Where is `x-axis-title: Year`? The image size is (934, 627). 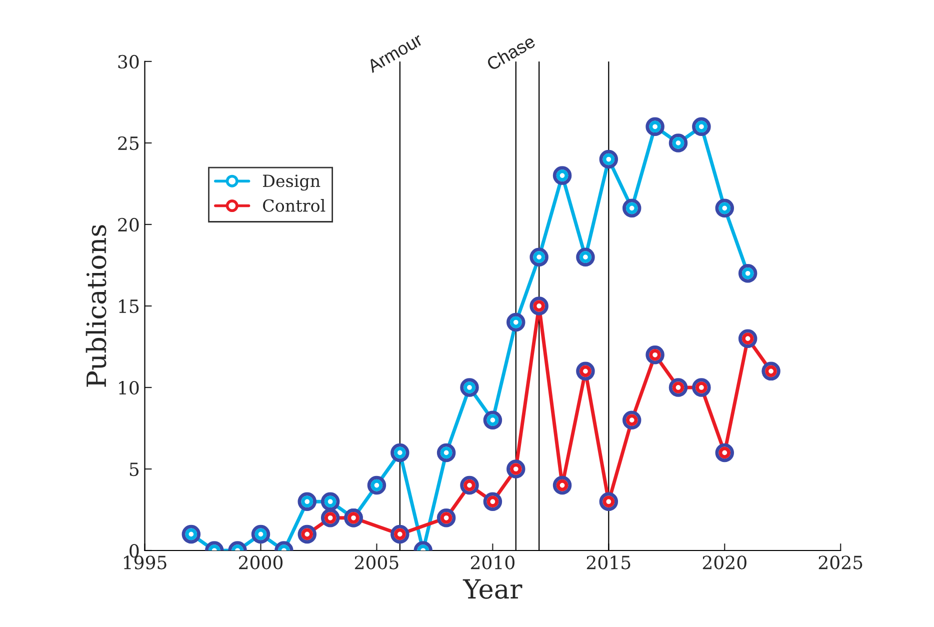
x-axis-title: Year is located at coordinates (492, 589).